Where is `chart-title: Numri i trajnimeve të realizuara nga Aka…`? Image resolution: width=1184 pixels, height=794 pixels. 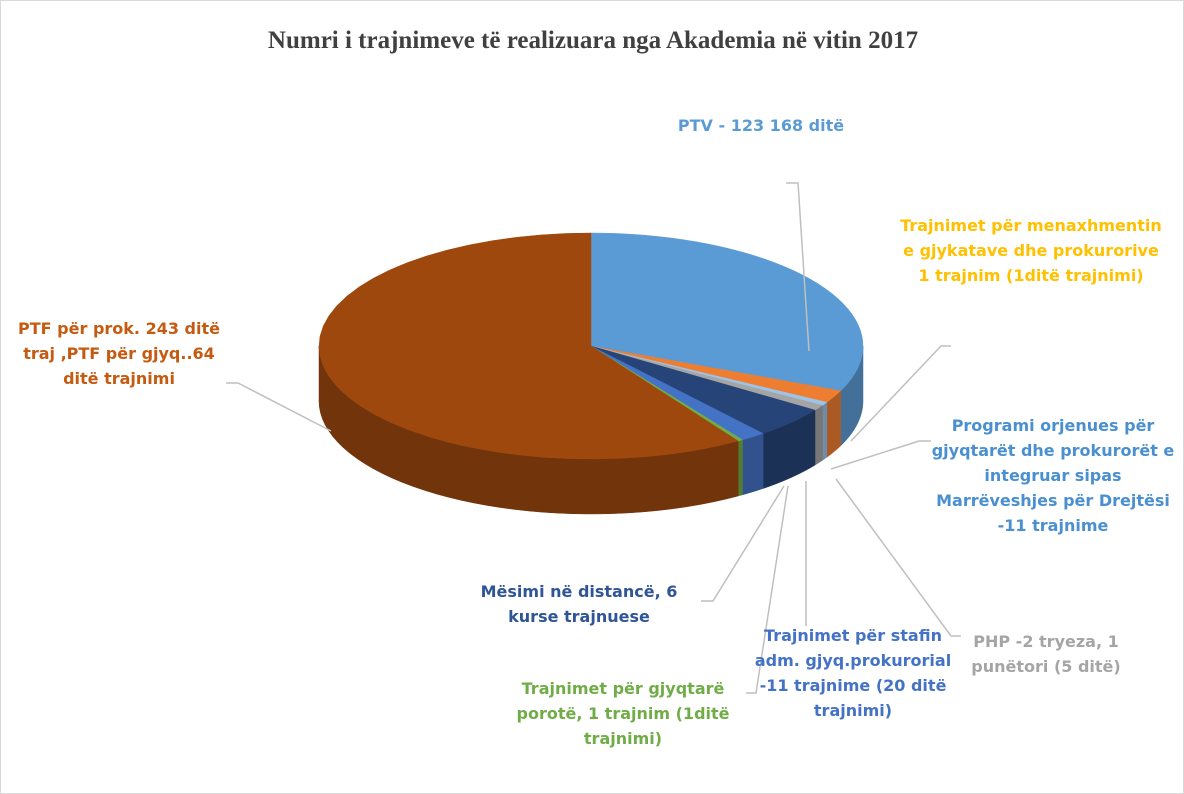
chart-title: Numri i trajnimeve të realizuara nga Aka… is located at coordinates (593, 40).